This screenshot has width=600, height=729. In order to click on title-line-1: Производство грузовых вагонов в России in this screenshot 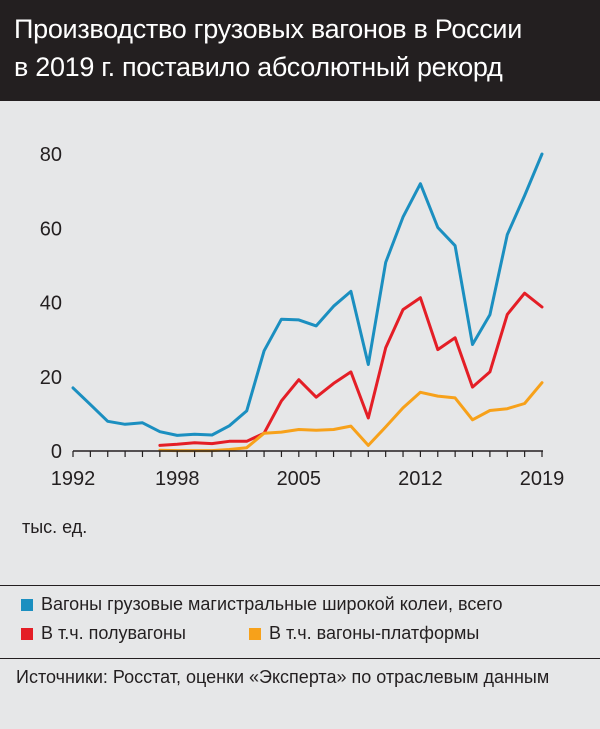, I will do `click(268, 29)`.